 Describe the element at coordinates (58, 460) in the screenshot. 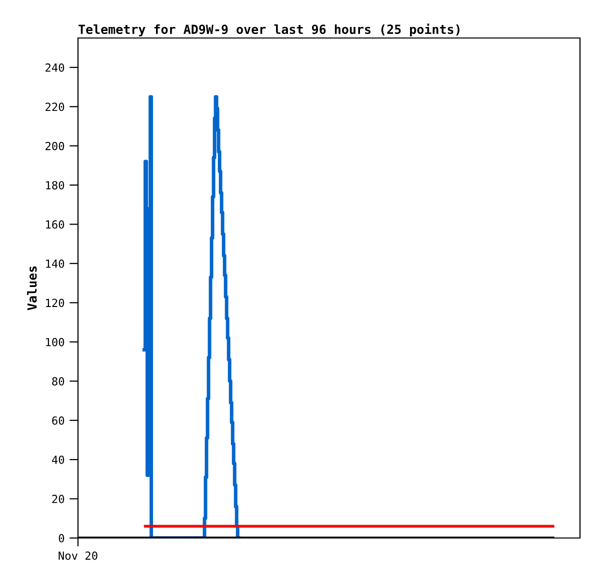

I see `y-tick-label: 40` at that location.